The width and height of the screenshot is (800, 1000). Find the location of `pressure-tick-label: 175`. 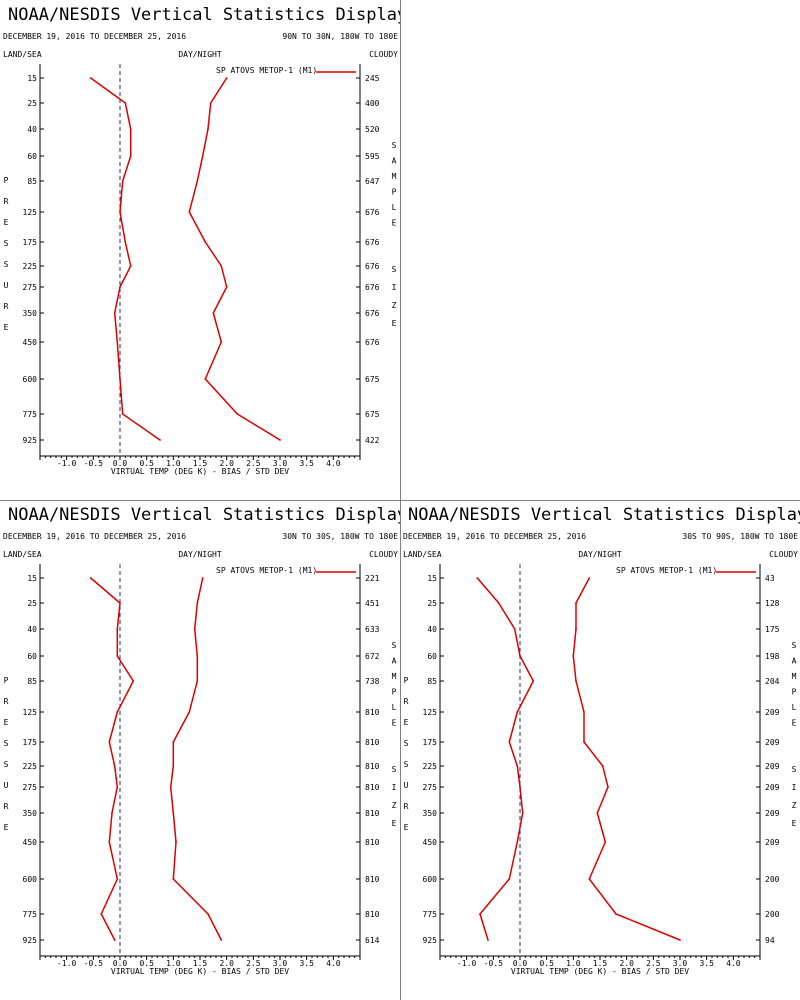

pressure-tick-label: 175 is located at coordinates (30, 742).